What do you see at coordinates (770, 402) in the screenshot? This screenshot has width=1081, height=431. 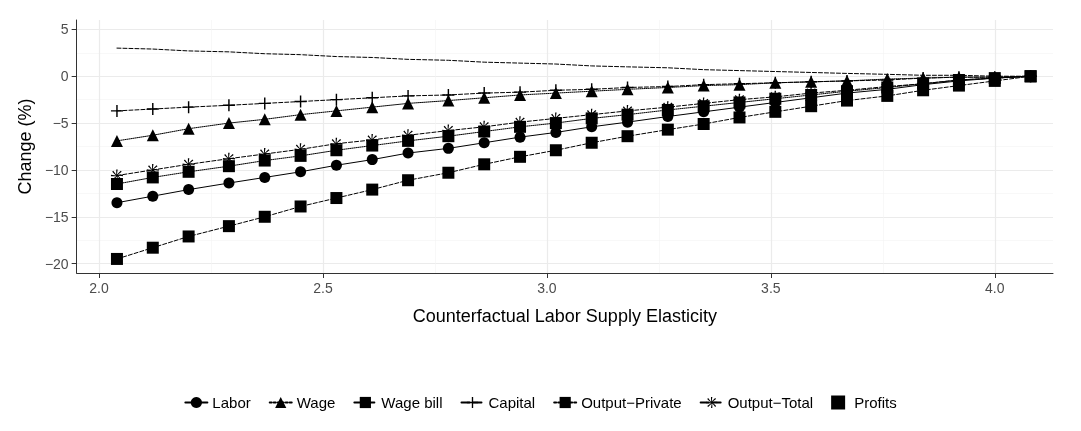 I see `legend-label: Output−Total` at bounding box center [770, 402].